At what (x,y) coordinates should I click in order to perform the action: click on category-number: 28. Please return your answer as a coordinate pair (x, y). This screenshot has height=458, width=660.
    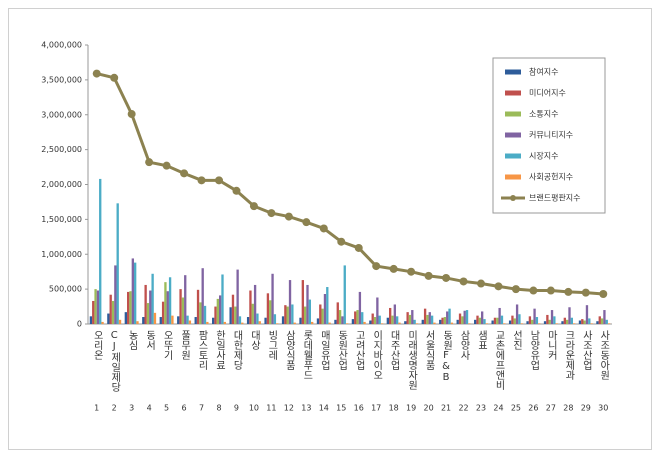
    Looking at the image, I should click on (568, 408).